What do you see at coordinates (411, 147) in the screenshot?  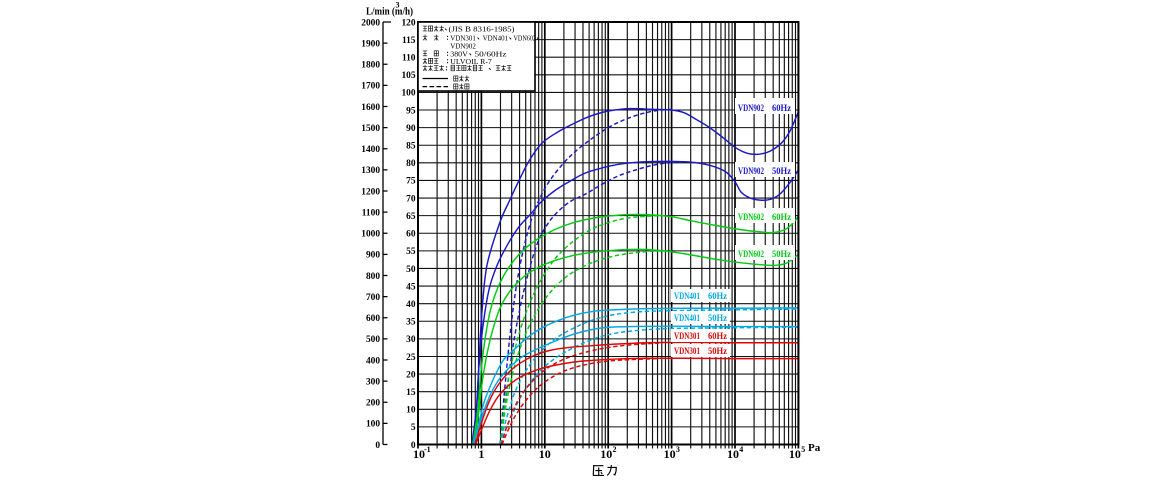 I see `svg-text: 85` at bounding box center [411, 147].